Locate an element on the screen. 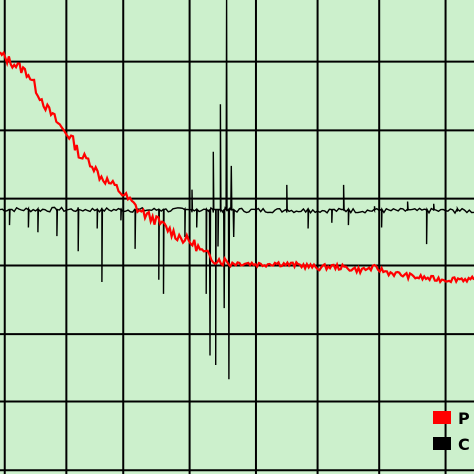 Image resolution: width=474 pixels, height=474 pixels. legend: P C is located at coordinates (451, 431).